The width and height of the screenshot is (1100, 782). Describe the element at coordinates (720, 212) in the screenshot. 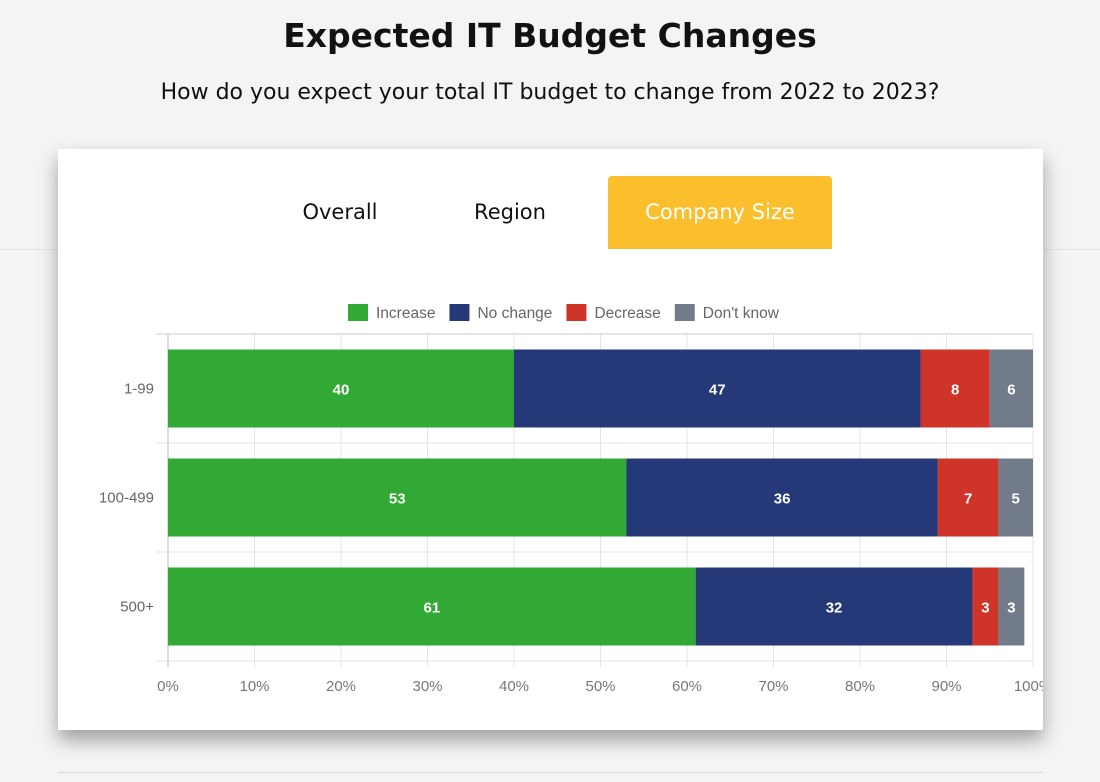

I see `tab-company-size: Company Size` at that location.